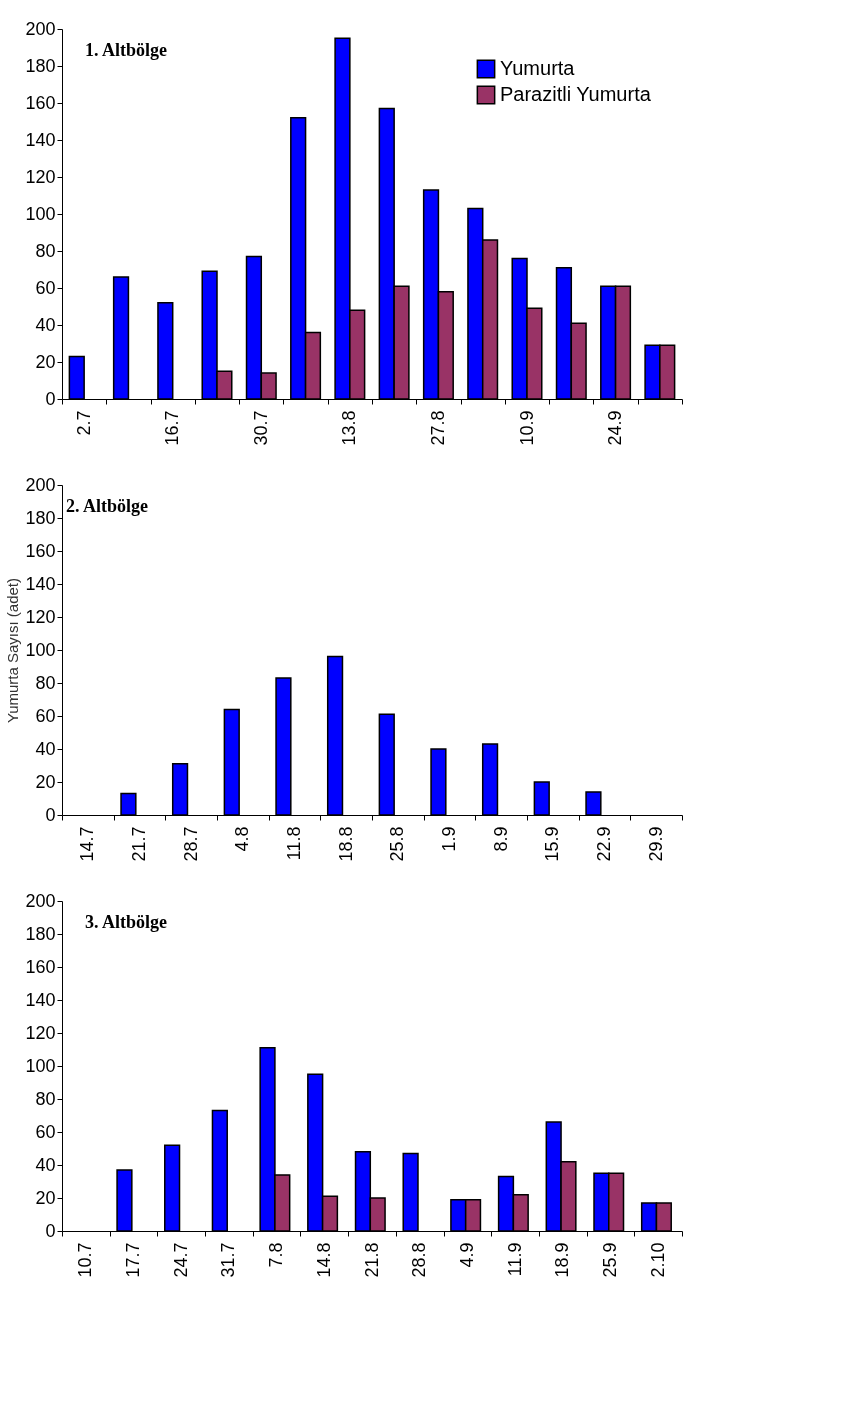  I want to click on x-tick-label: 13.8, so click(349, 428).